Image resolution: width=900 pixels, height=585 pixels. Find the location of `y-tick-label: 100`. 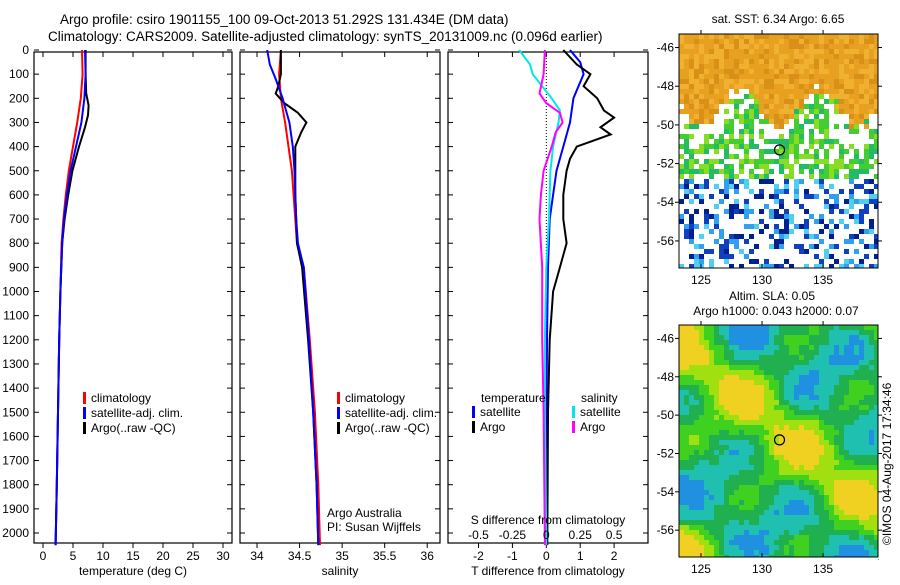

y-tick-label: 100 is located at coordinates (19, 74).